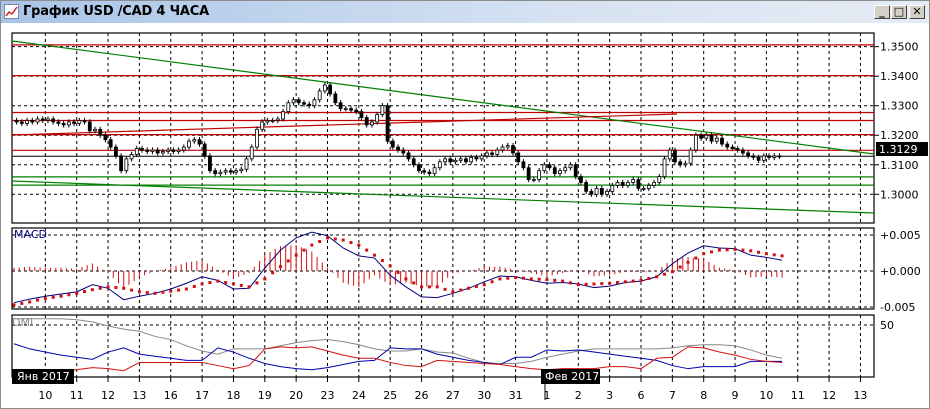 The width and height of the screenshot is (930, 409). I want to click on panel-frame-dmi, so click(443, 346).